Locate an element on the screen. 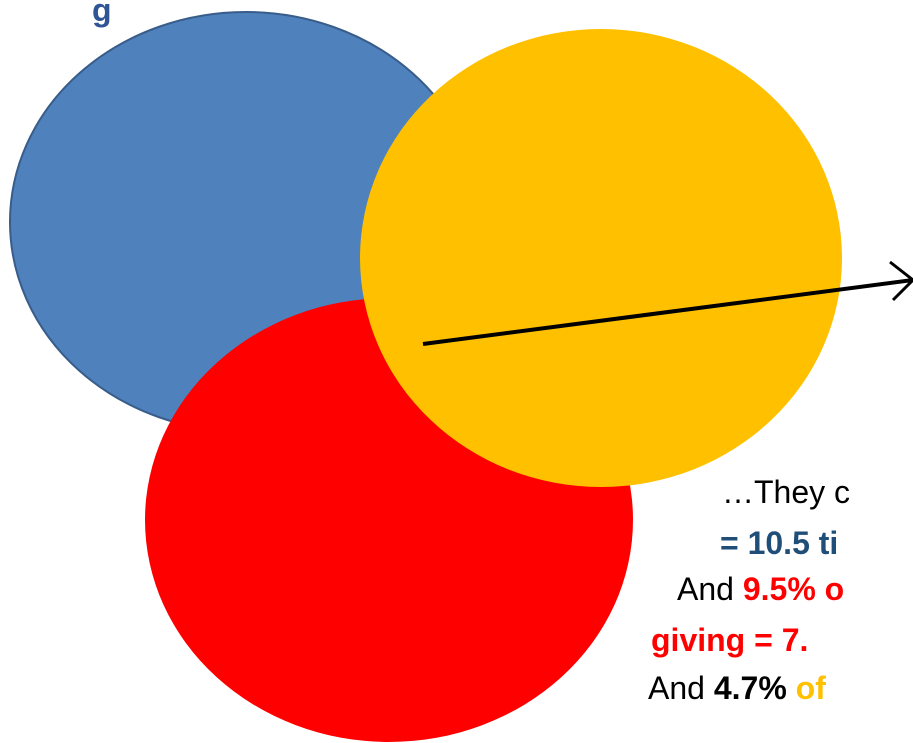 This screenshot has height=743, width=913. text-line-5-highlight: of is located at coordinates (810, 688).